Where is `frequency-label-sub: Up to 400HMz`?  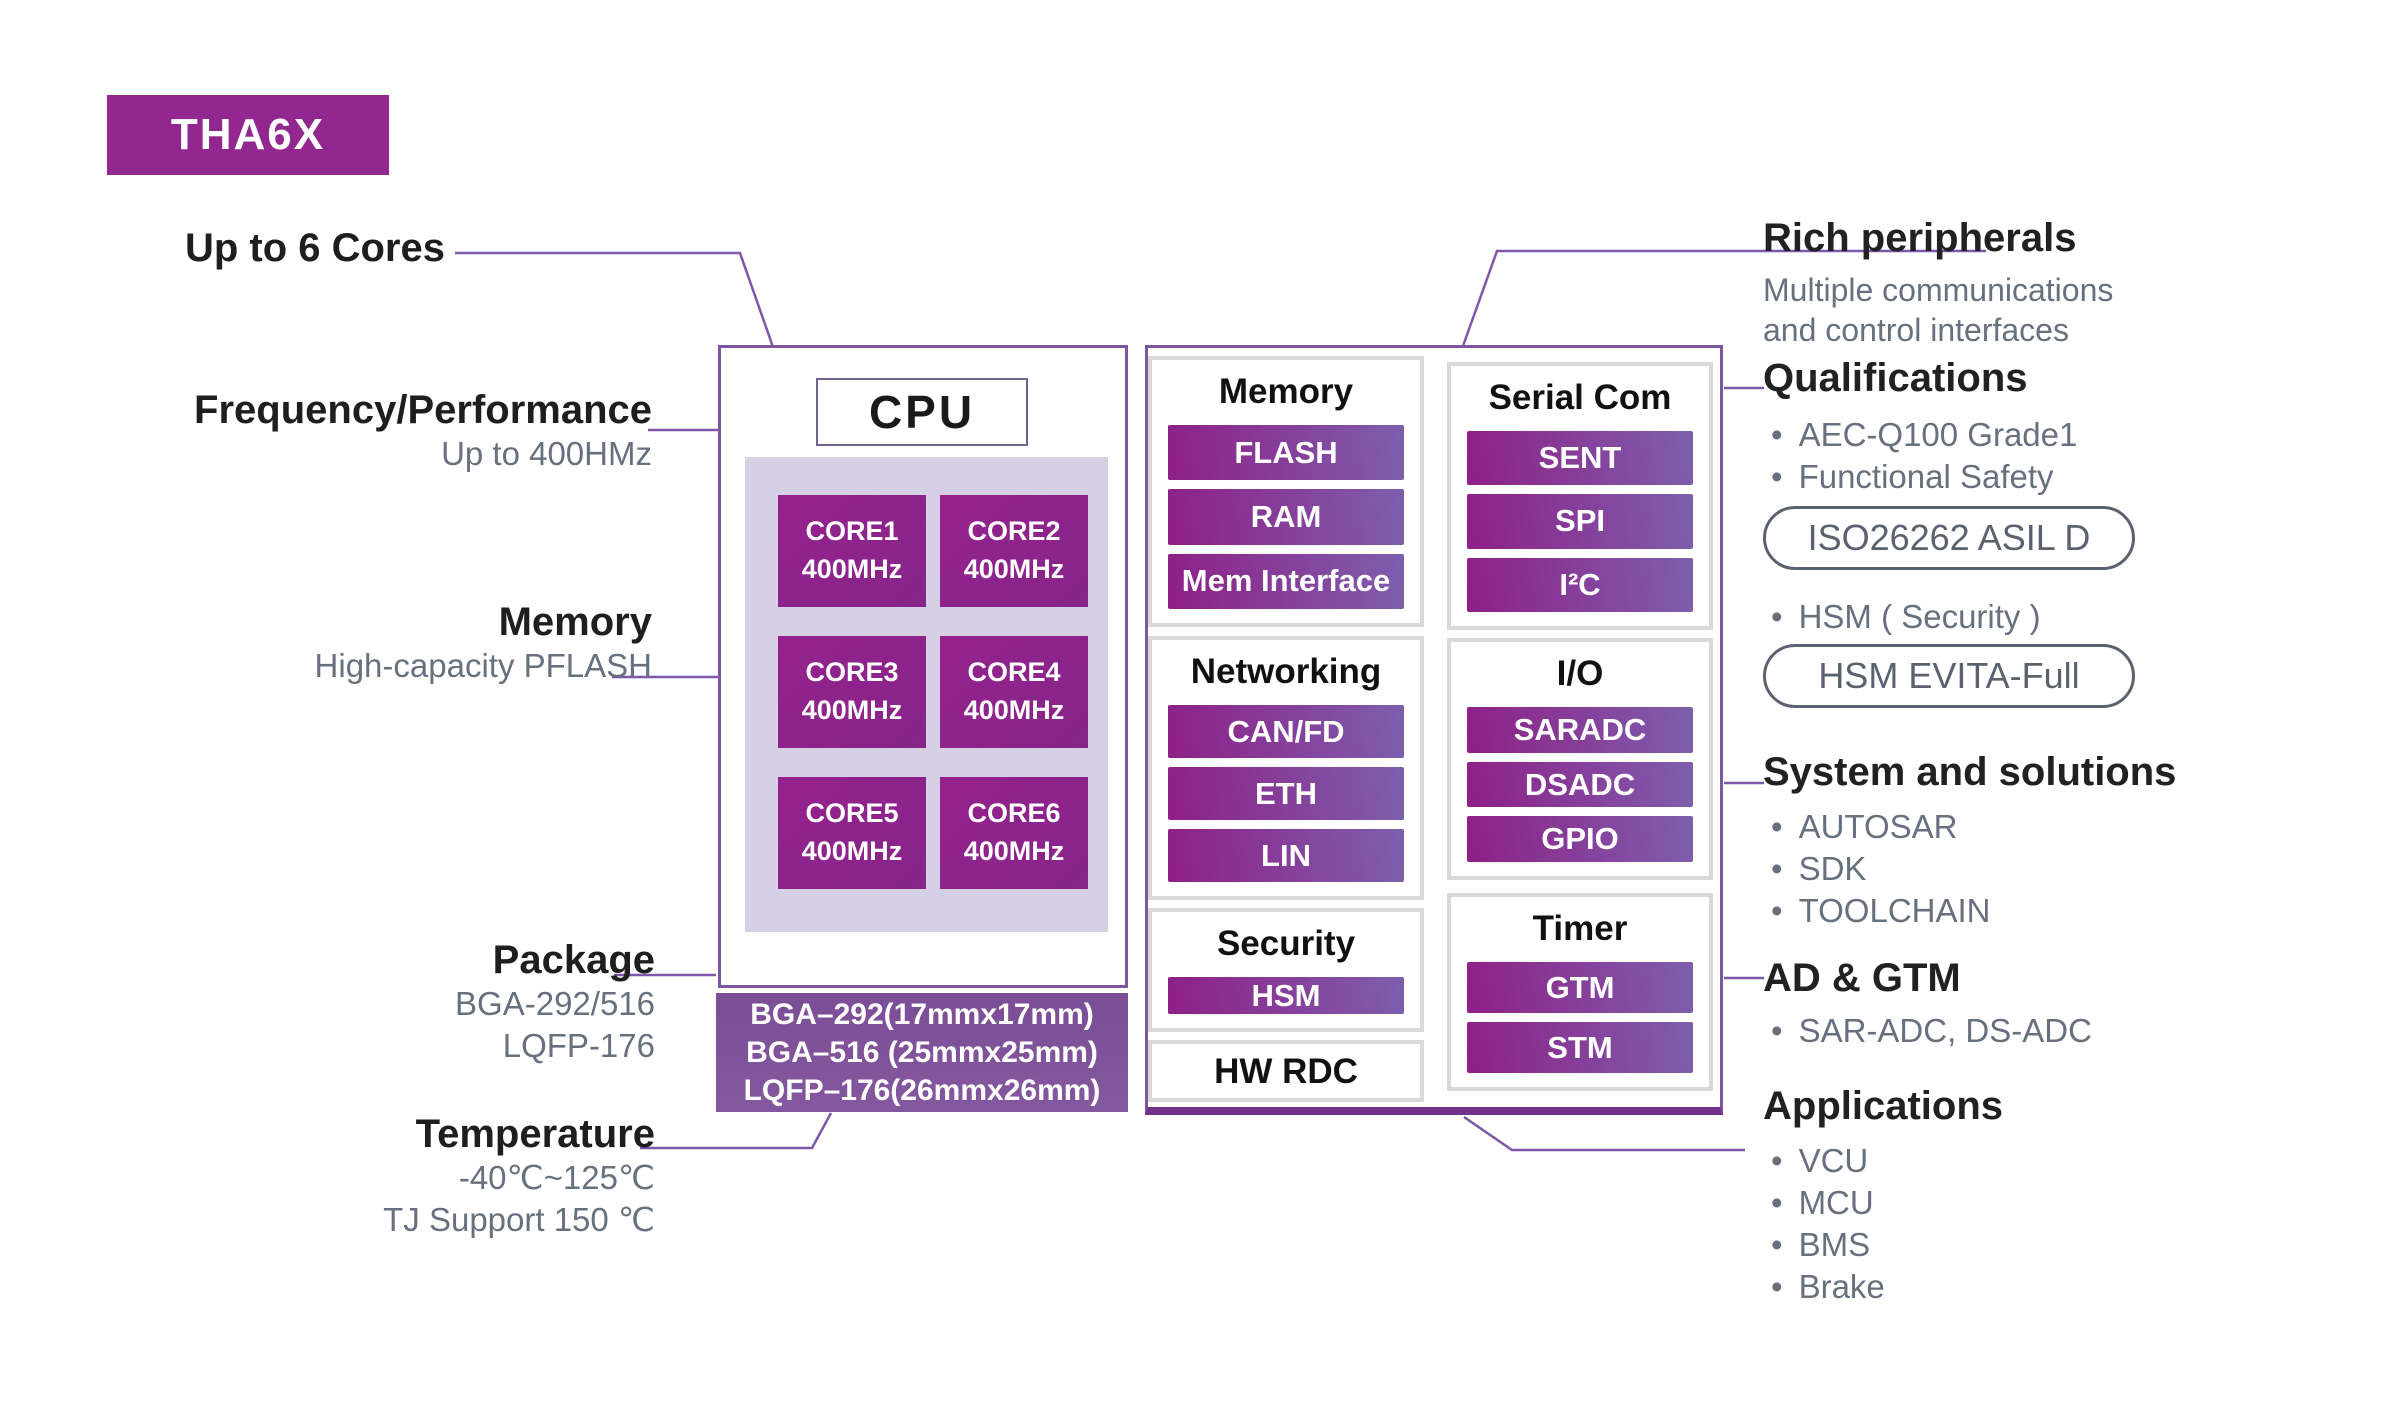 frequency-label-sub: Up to 400HMz is located at coordinates (546, 453).